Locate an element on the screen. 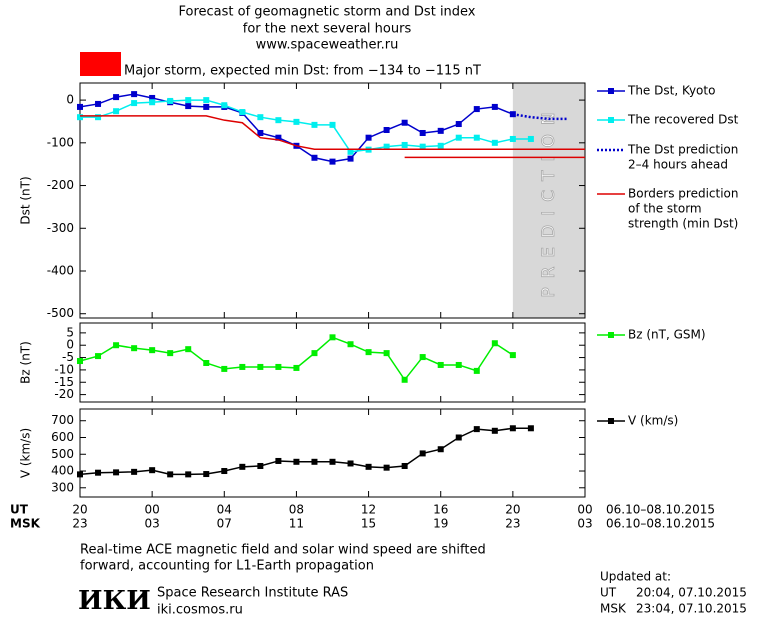  ut-time: 20:04, 07.10.2015 is located at coordinates (691, 593).